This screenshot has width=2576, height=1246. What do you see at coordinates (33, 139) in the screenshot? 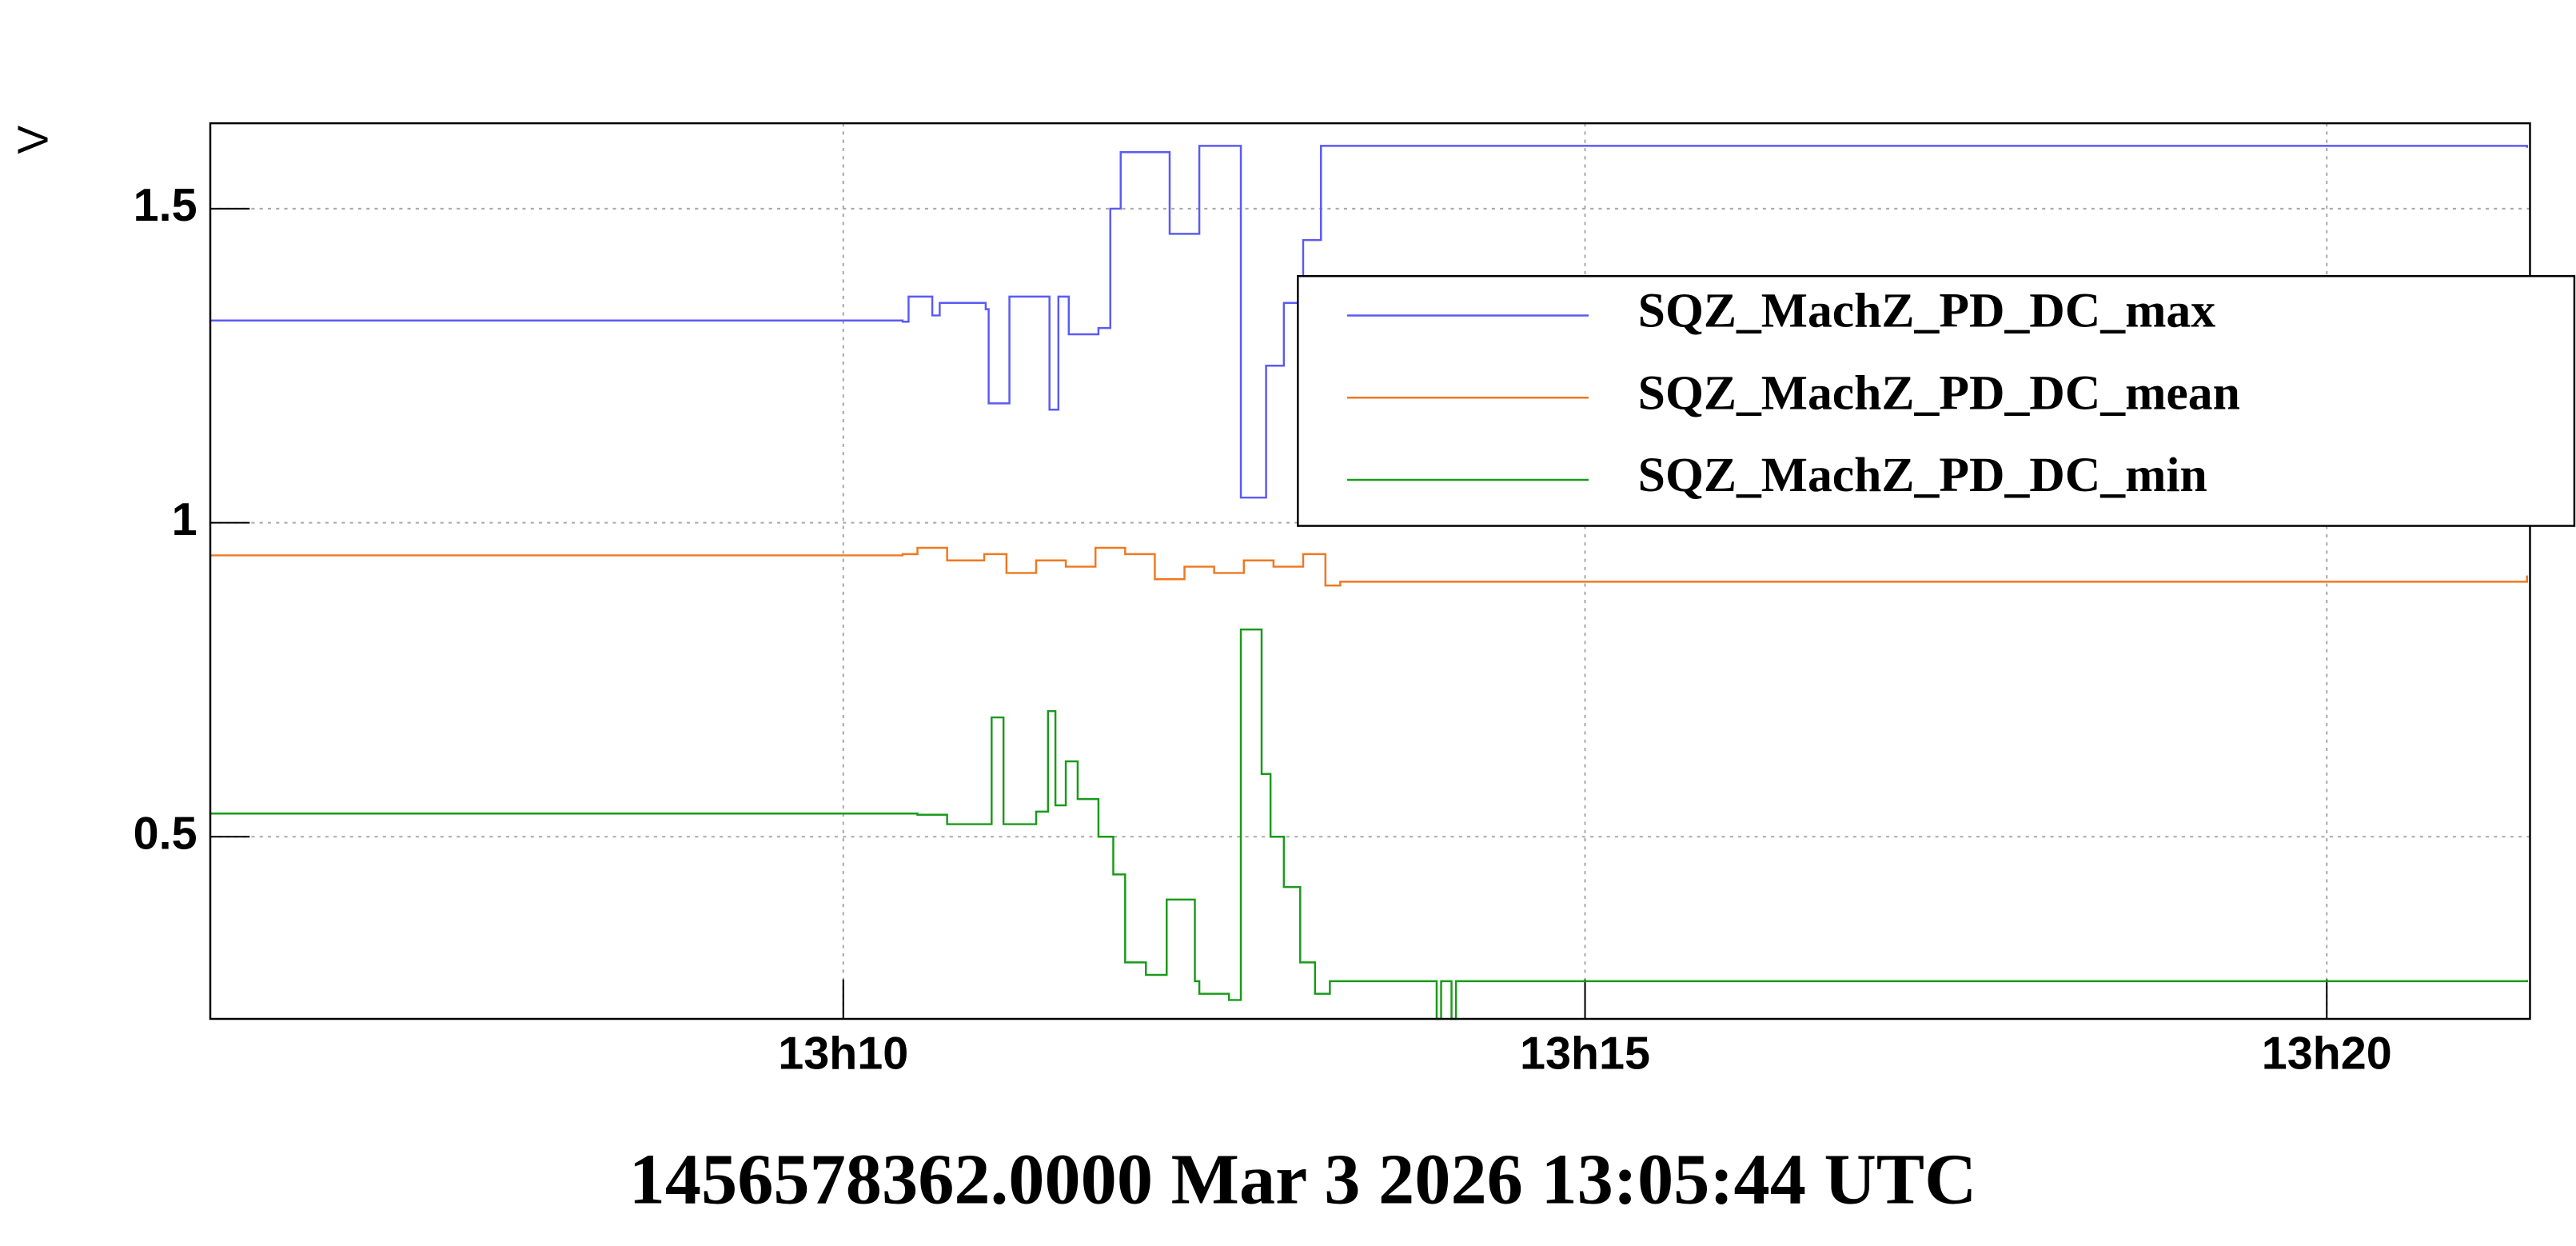
I see `y-axis-label: V` at bounding box center [33, 139].